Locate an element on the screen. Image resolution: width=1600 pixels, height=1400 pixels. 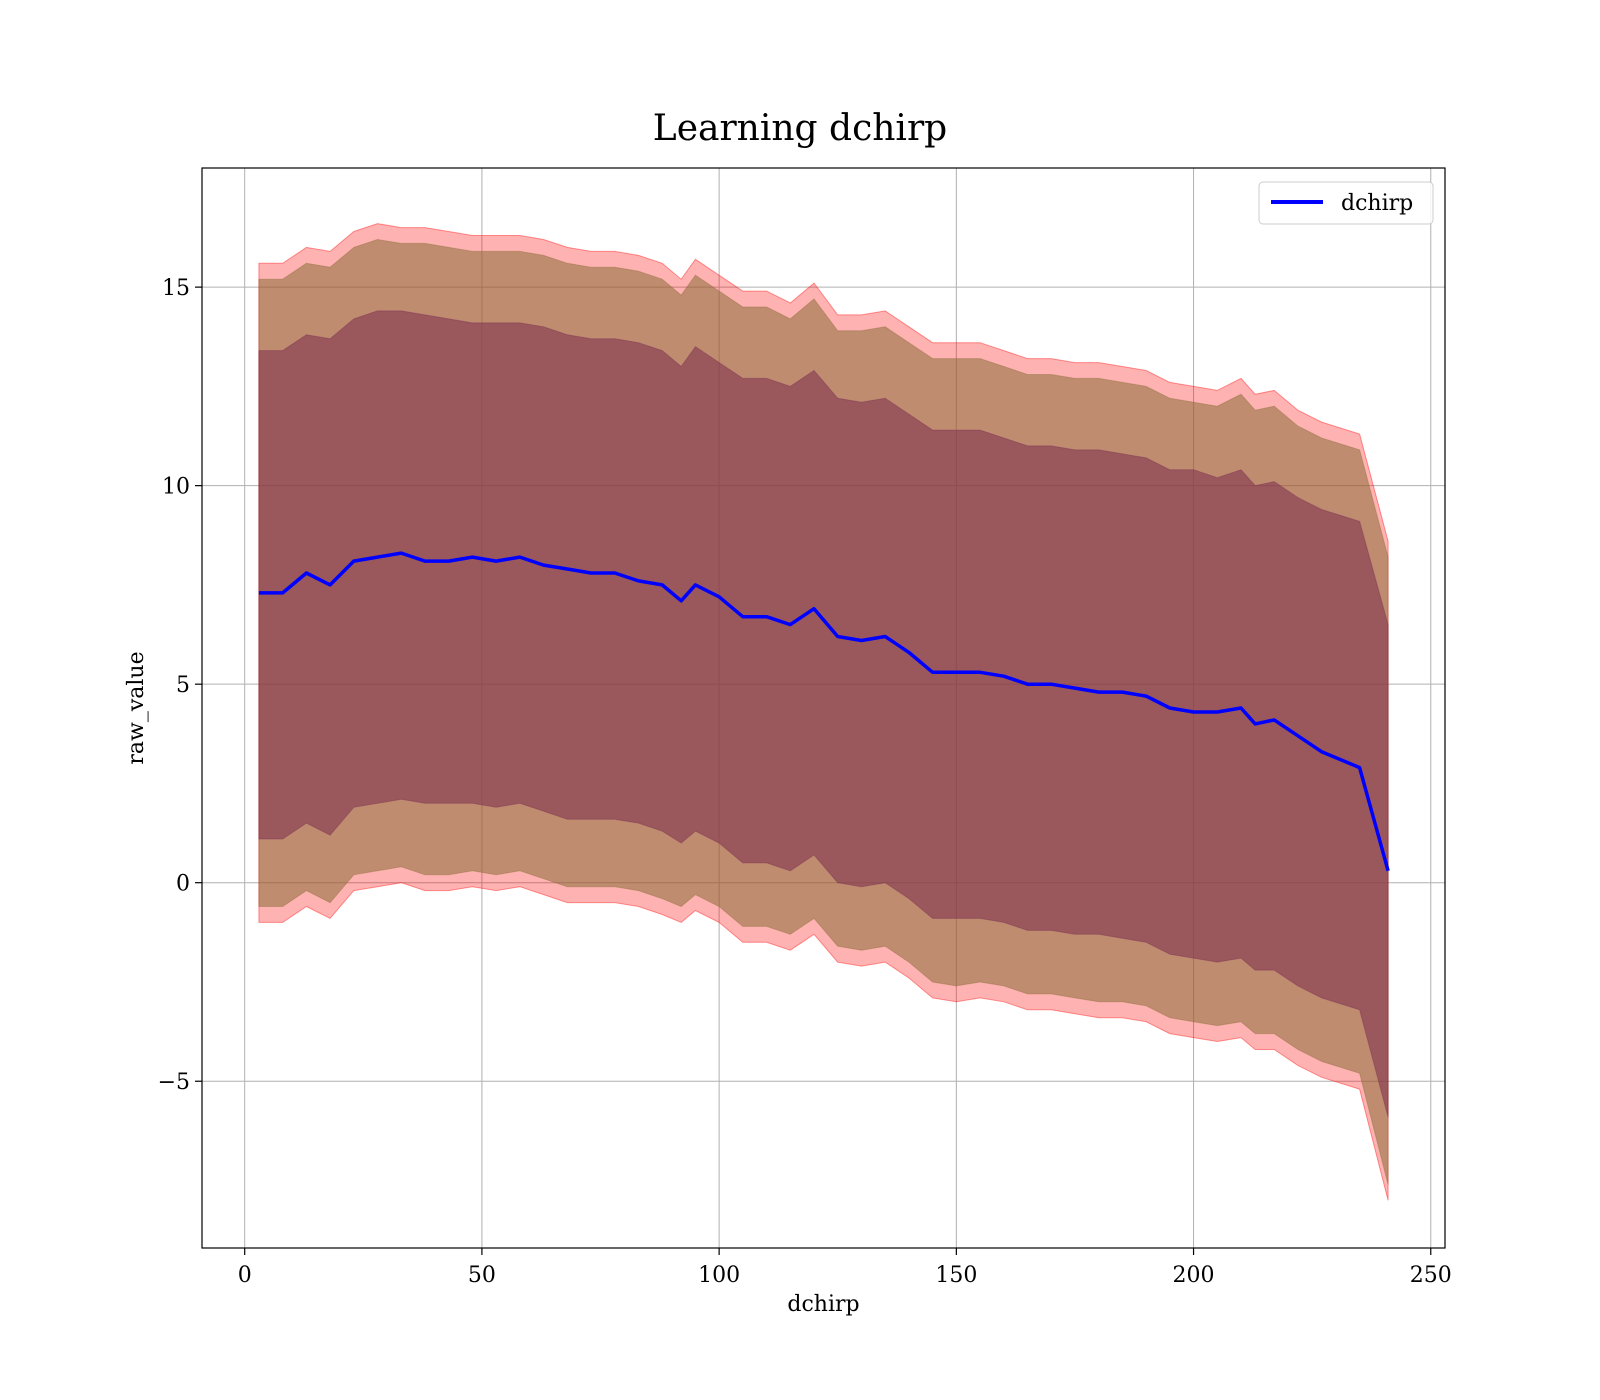
legend: dchirp is located at coordinates (1346, 203).